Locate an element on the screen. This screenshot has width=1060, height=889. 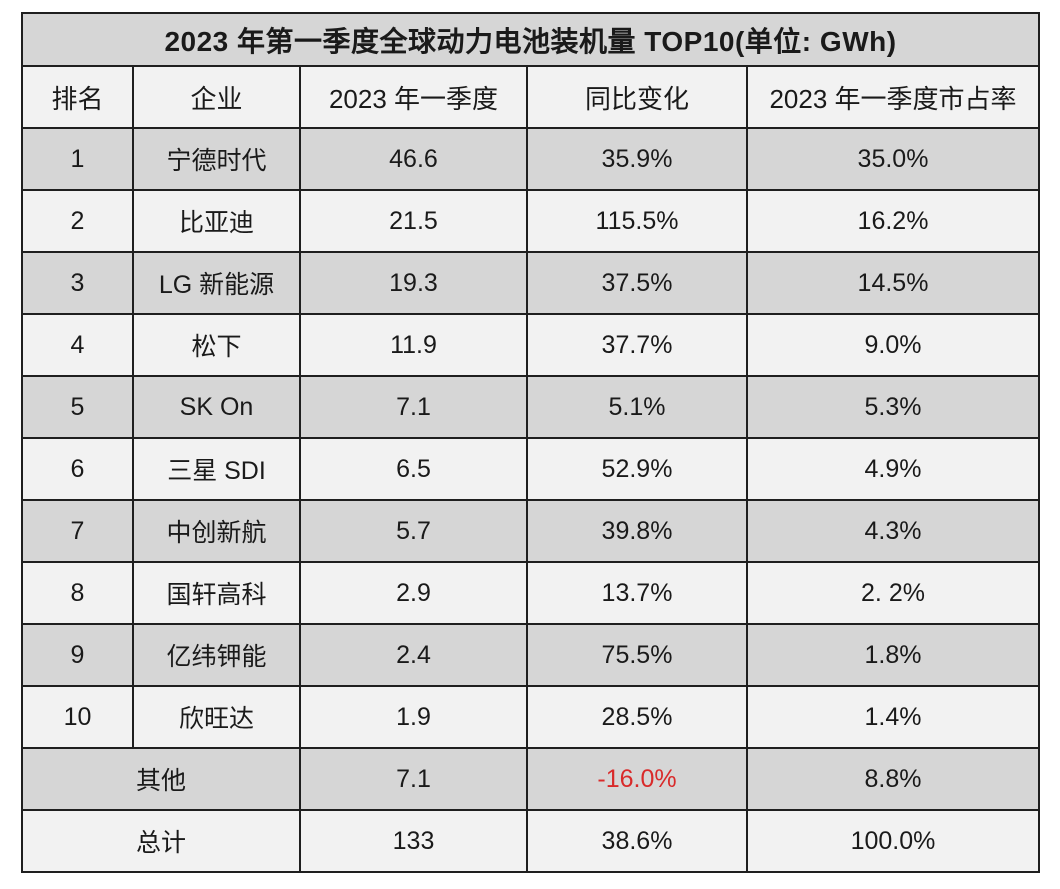
yoy-cell: 28.5% is located at coordinates (637, 717).